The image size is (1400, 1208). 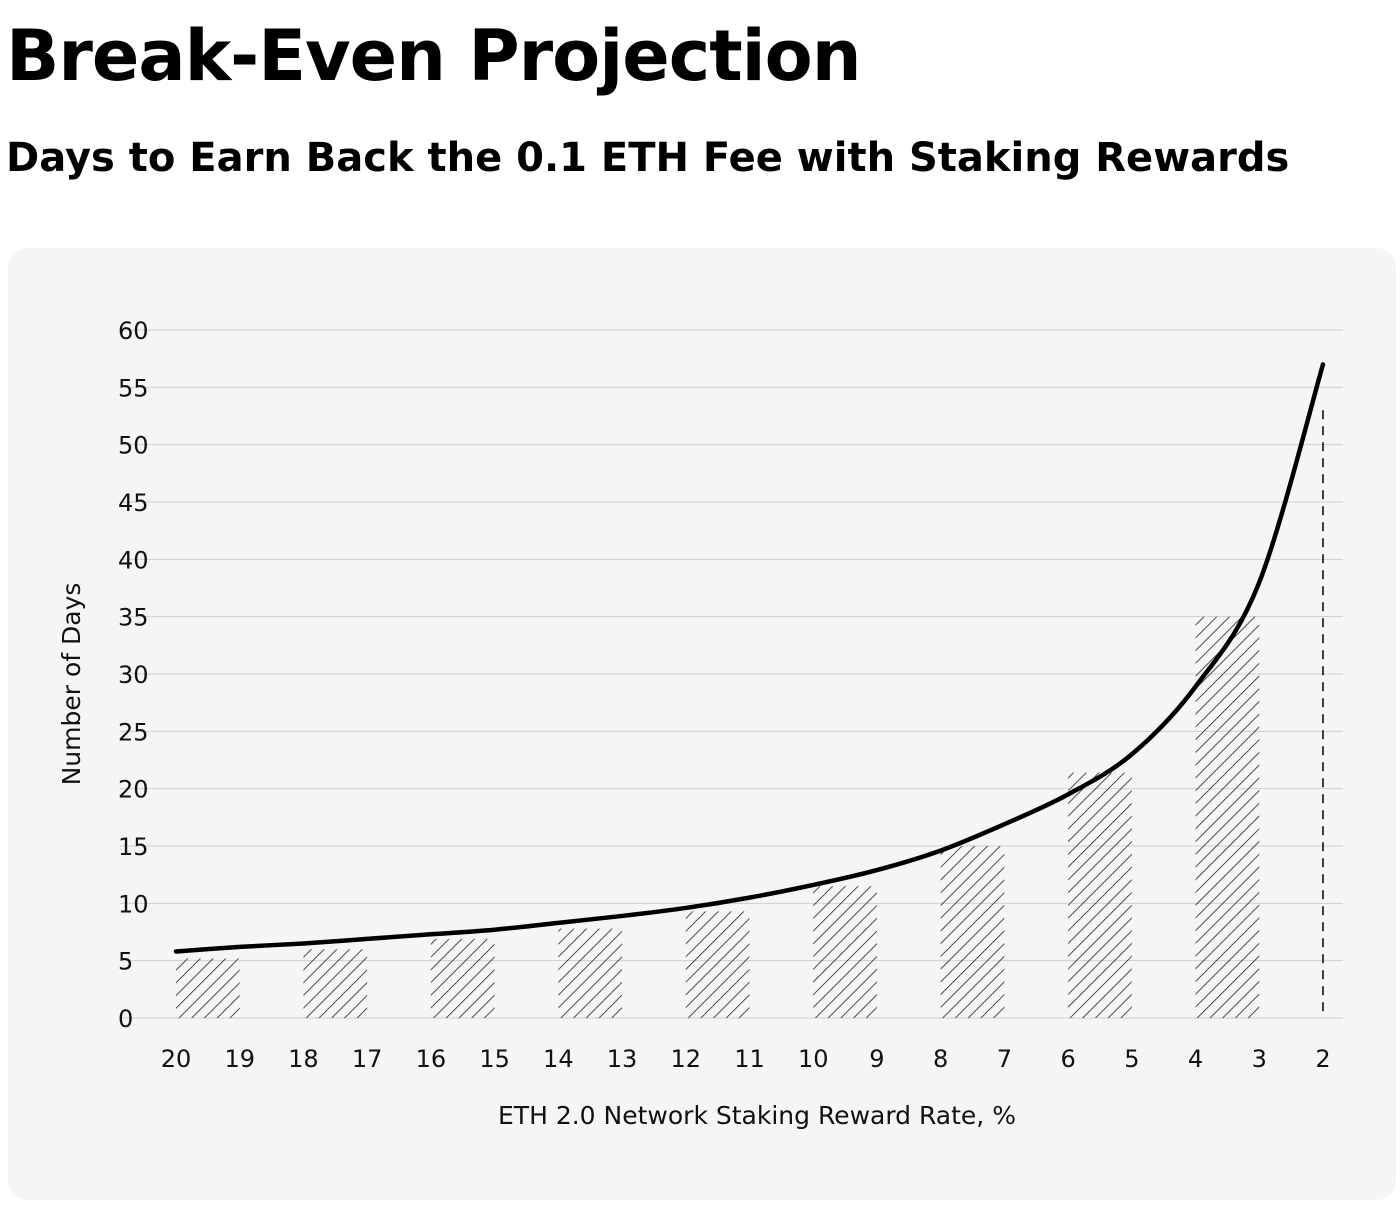 What do you see at coordinates (757, 1115) in the screenshot?
I see `x-axis-label: ETH 2.0 Network Staking Reward Rate, %` at bounding box center [757, 1115].